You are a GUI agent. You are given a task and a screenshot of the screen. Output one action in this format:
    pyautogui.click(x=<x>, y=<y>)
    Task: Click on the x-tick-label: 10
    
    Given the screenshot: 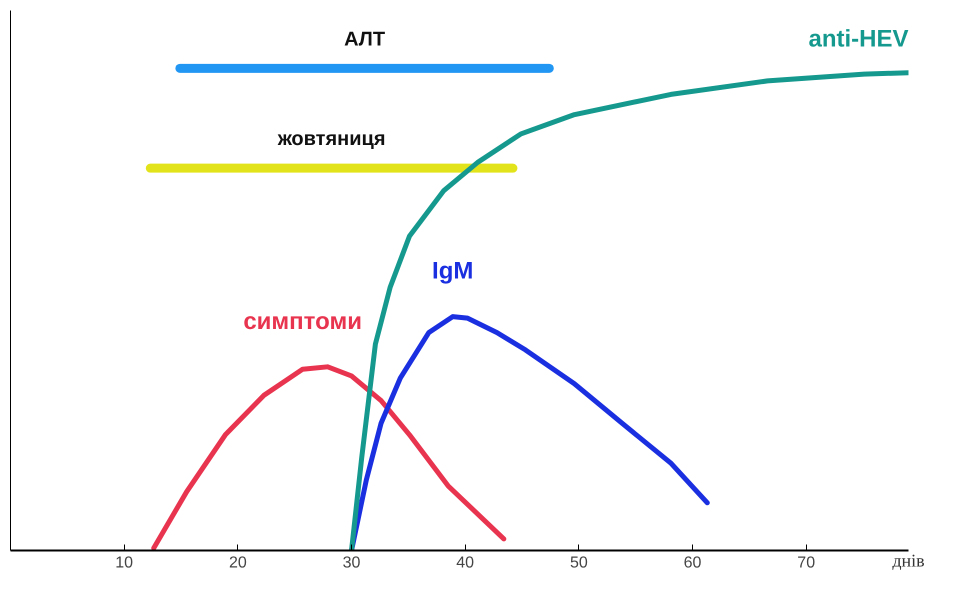 What is the action you would take?
    pyautogui.click(x=124, y=563)
    